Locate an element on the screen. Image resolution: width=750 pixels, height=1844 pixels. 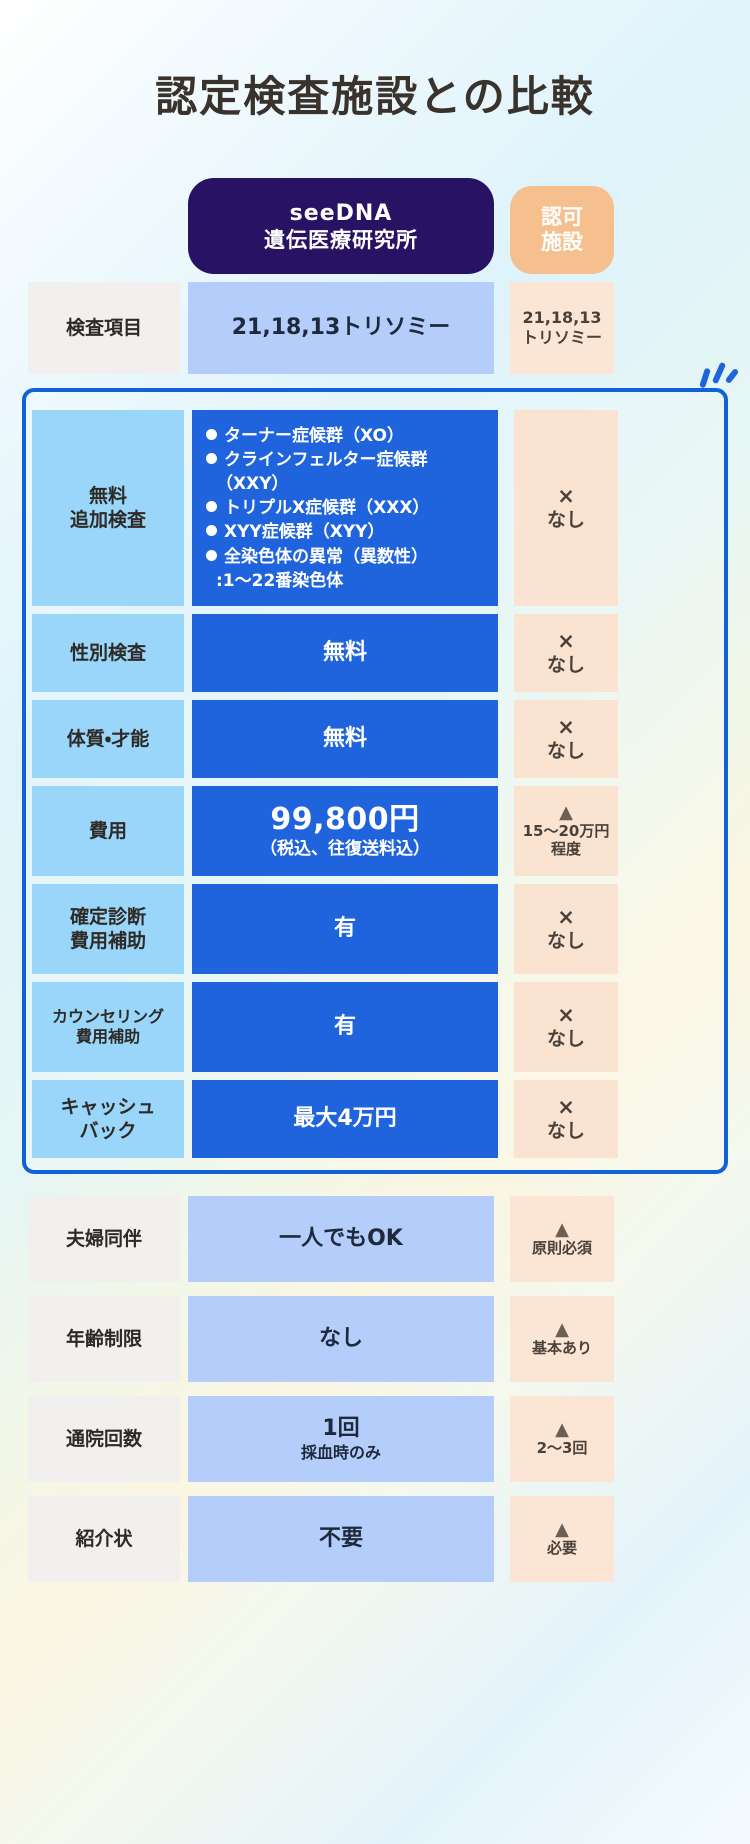
facility-value-text: 2〜3回 is located at coordinates (562, 1448).